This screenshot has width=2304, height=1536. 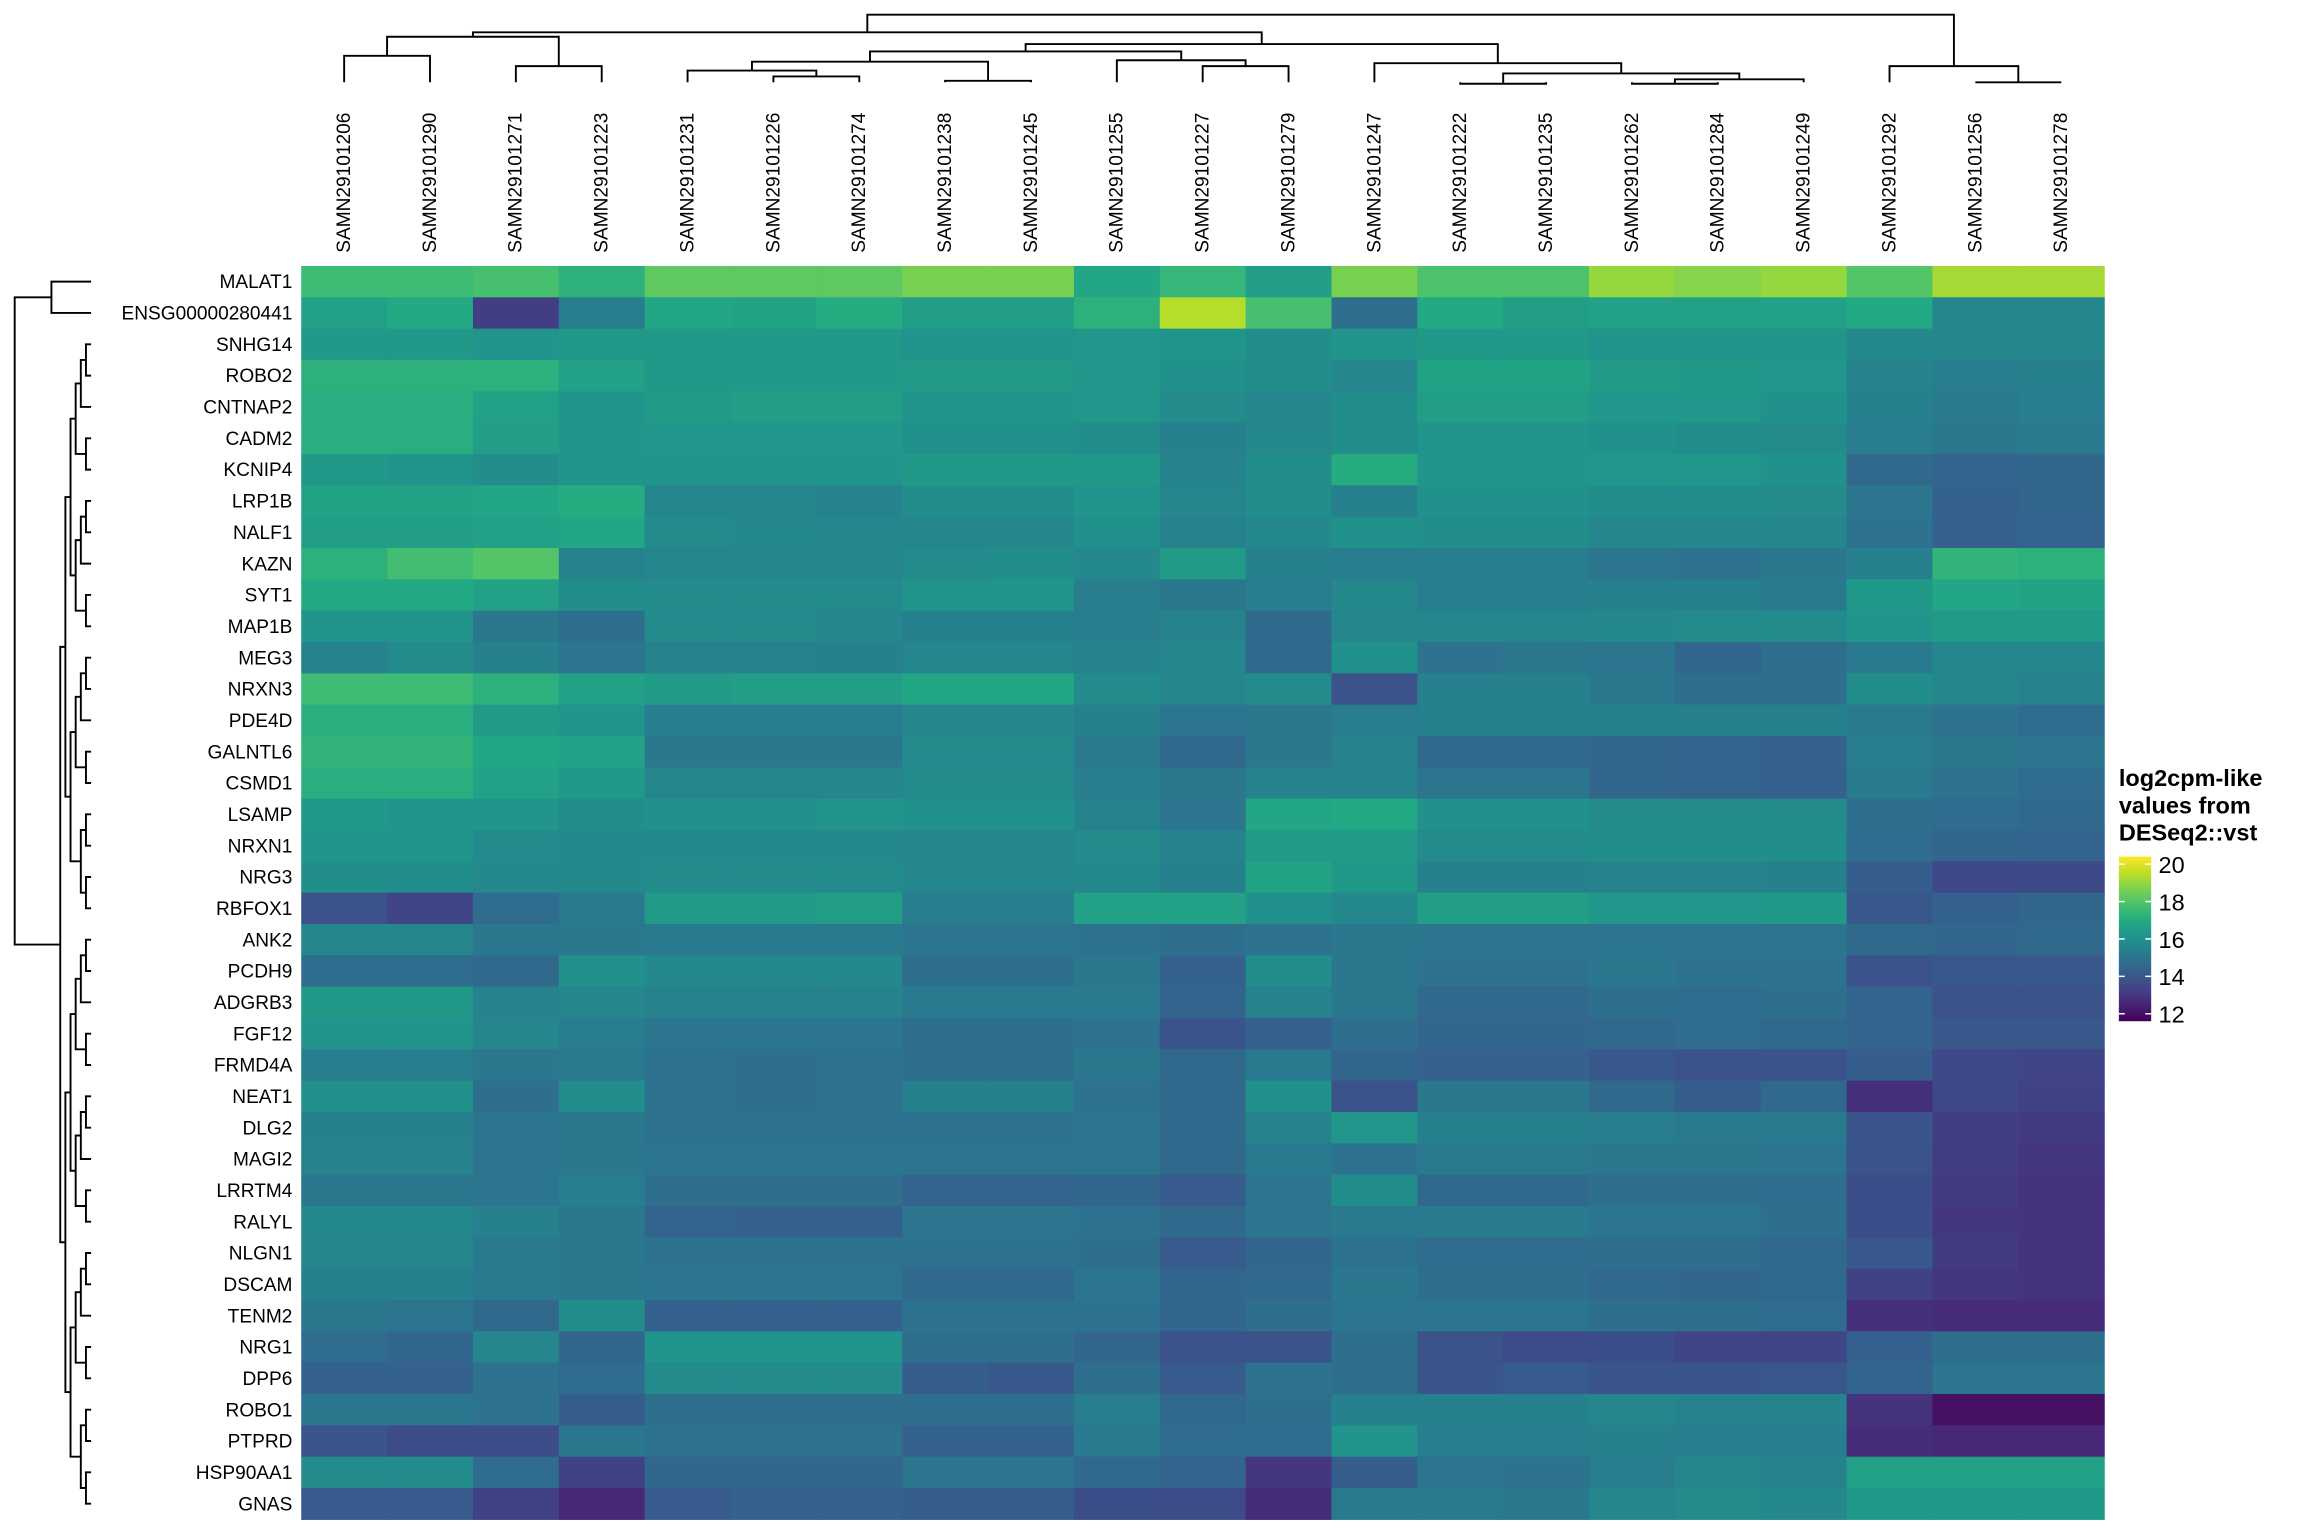 What do you see at coordinates (257, 470) in the screenshot?
I see `row-label: KCNIP4` at bounding box center [257, 470].